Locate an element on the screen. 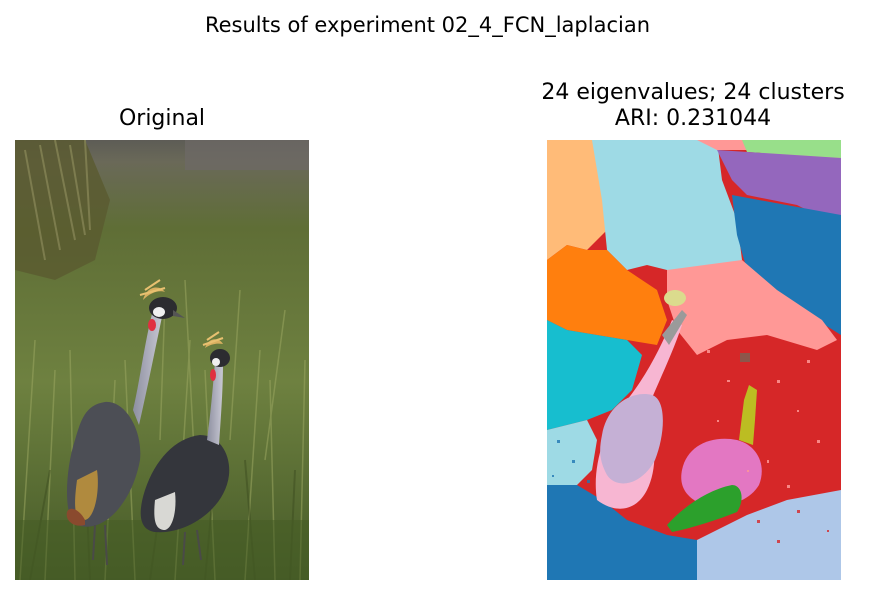 This screenshot has height=595, width=881. segmentation-title-line-2: ARI: 0.231044 is located at coordinates (693, 118).